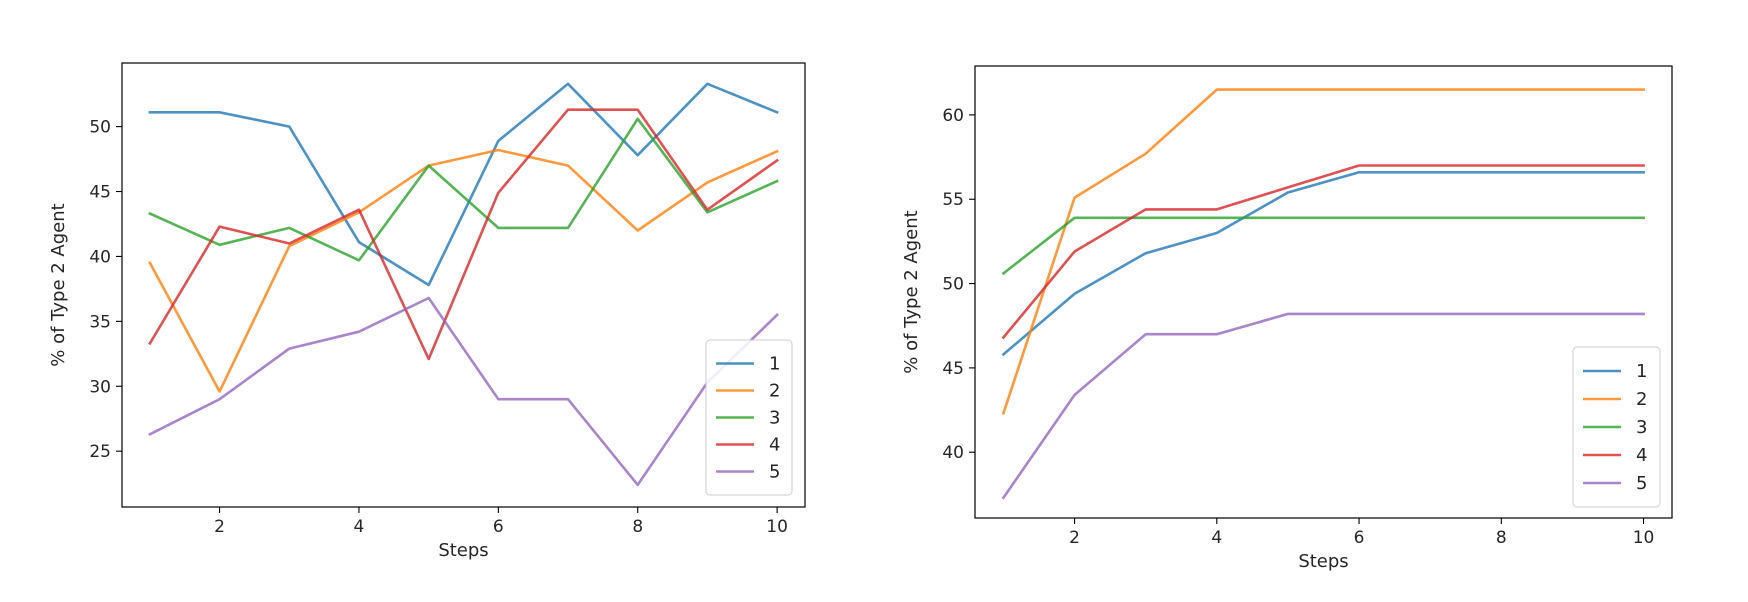 The height and width of the screenshot is (602, 1748). Describe the element at coordinates (953, 116) in the screenshot. I see `y-tick-label: 60` at that location.